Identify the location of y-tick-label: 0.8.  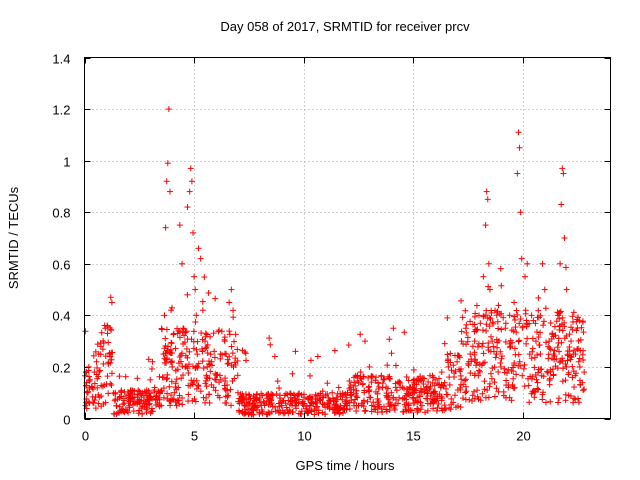
(61, 213).